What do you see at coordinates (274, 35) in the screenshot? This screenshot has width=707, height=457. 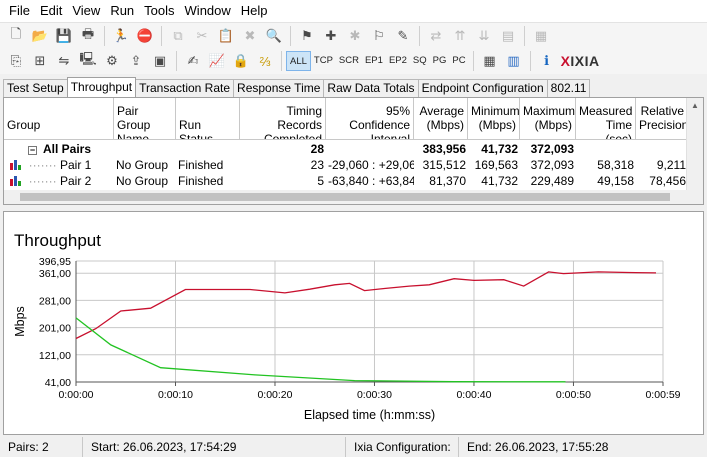 I see `find-icon: 🔍` at bounding box center [274, 35].